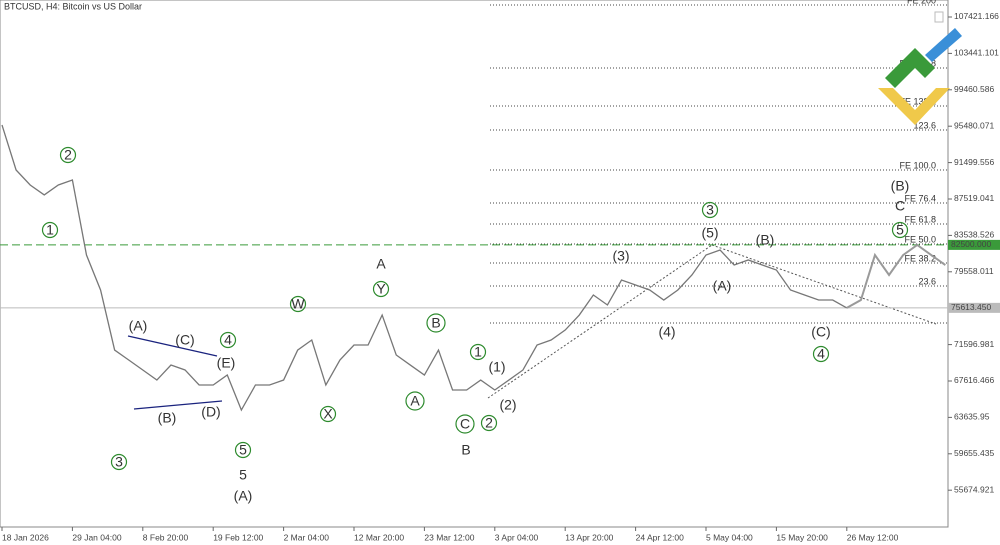  Describe the element at coordinates (974, 489) in the screenshot. I see `y-tick-label: 55674.921` at that location.